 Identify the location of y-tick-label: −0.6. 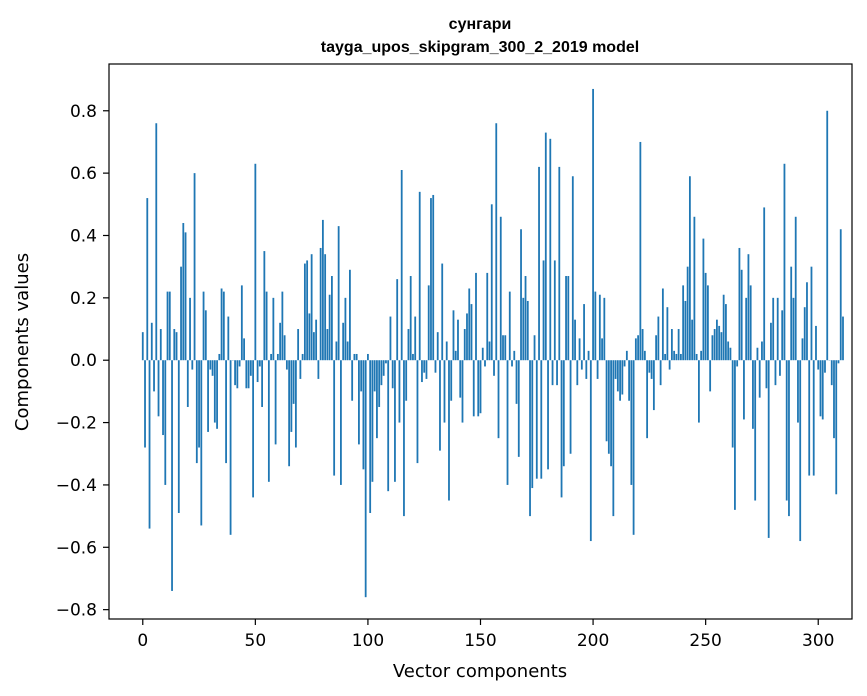
(76, 548).